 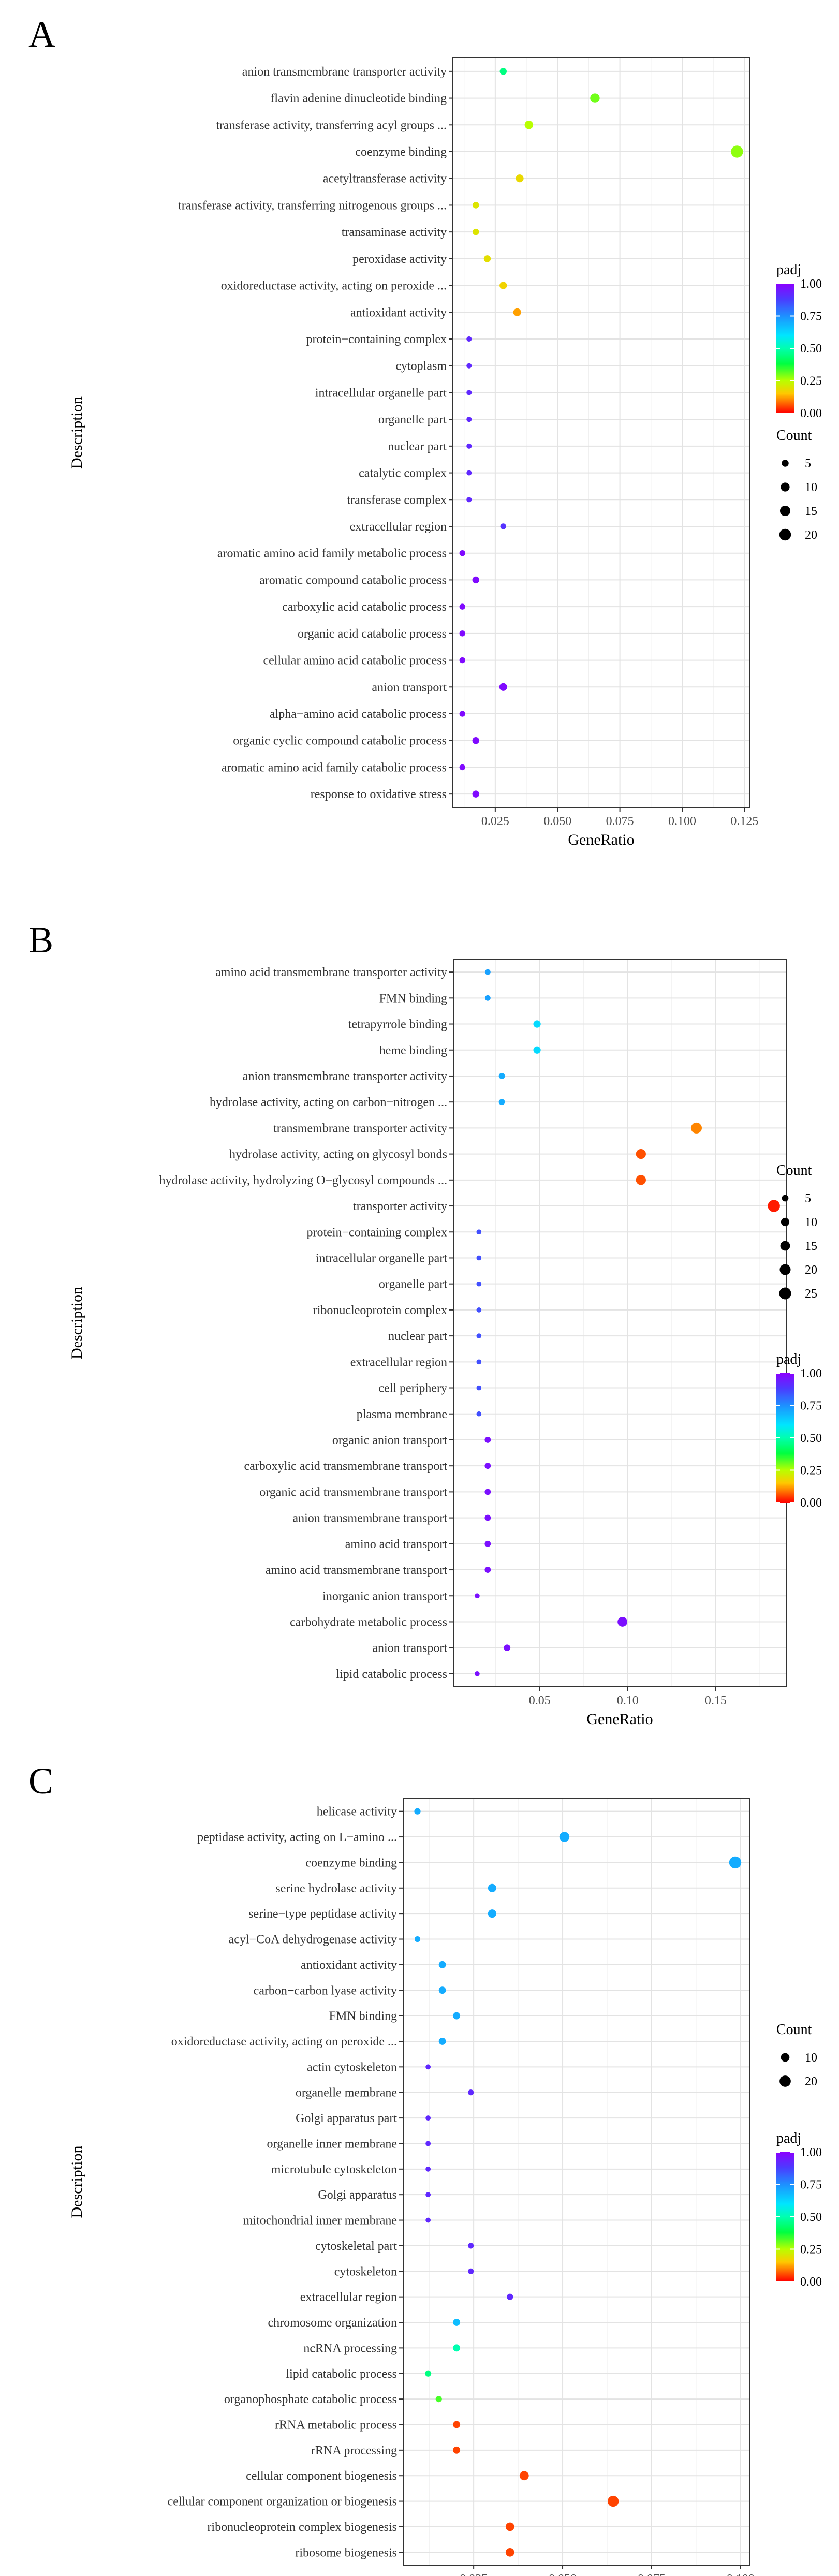 I want to click on y-tick-label: peroxidase activity, so click(x=399, y=260).